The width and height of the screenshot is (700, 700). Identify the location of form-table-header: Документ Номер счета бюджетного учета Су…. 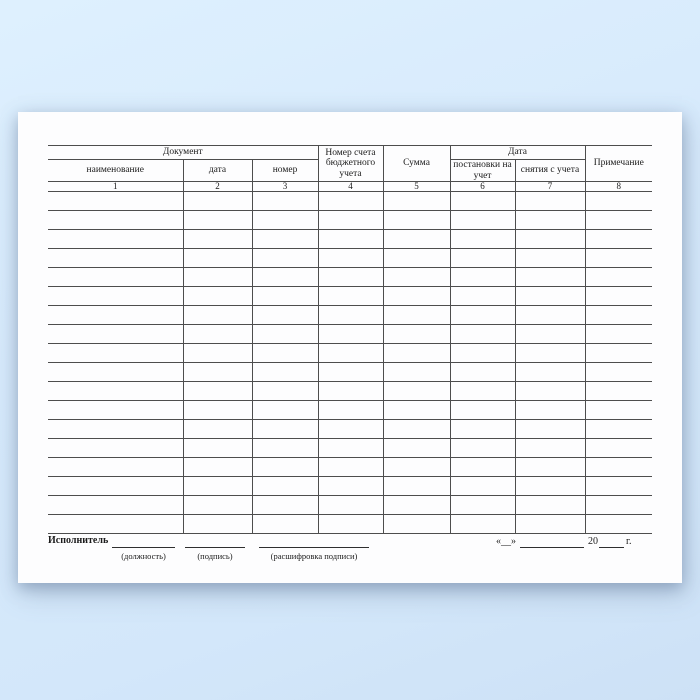
(350, 168).